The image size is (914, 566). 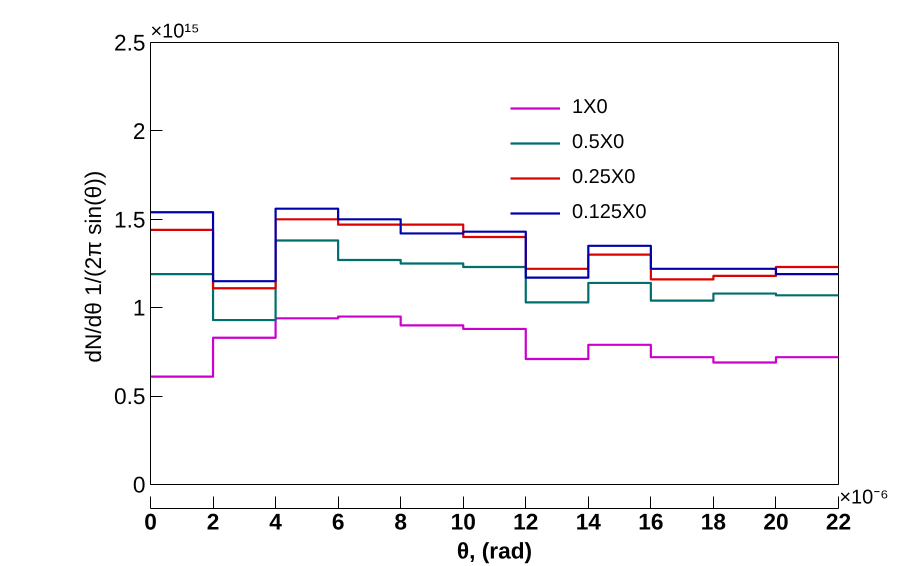 What do you see at coordinates (130, 43) in the screenshot?
I see `y-tick-label: 2.5` at bounding box center [130, 43].